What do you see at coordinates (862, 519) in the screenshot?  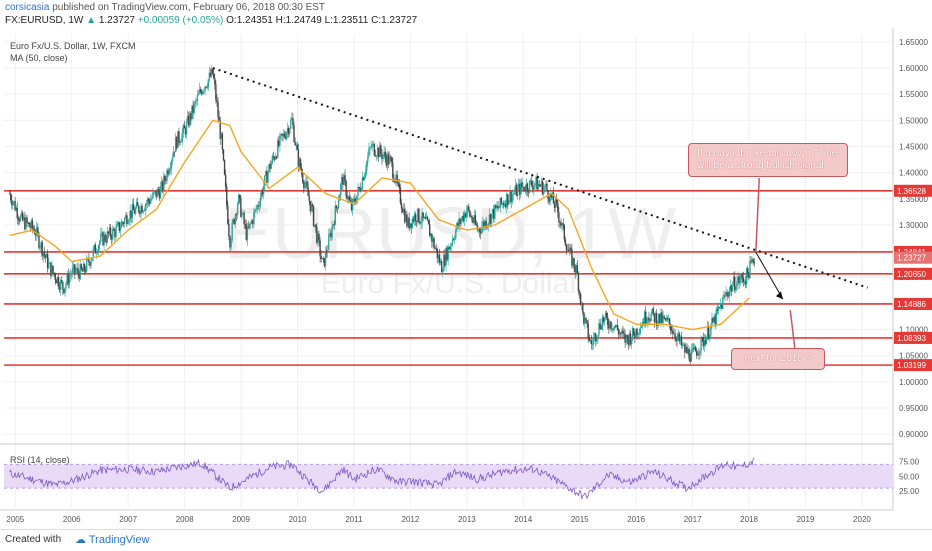 I see `year-tick-label: 2020` at bounding box center [862, 519].